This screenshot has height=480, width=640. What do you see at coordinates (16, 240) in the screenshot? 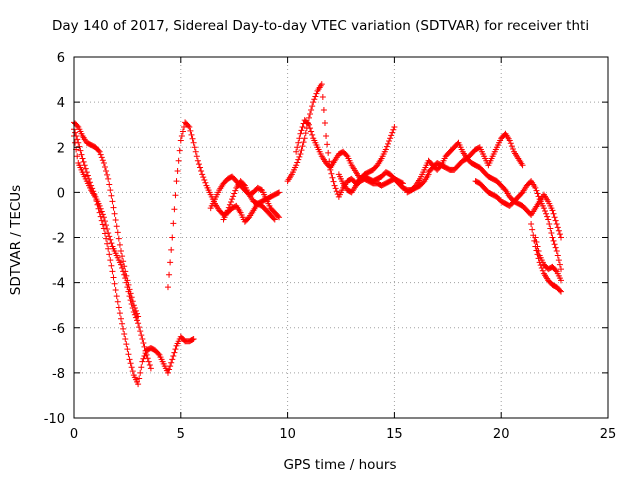
I see `y-axis-label: SDTVAR / TECUs` at bounding box center [16, 240].